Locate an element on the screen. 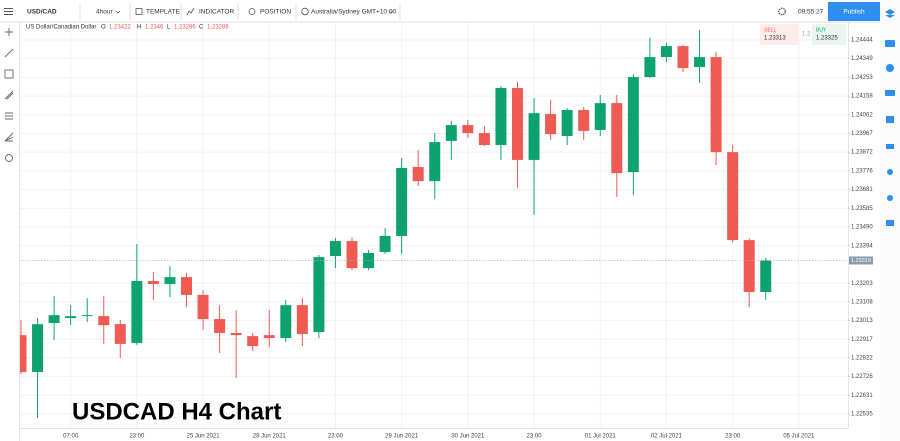  publish-label: Publish is located at coordinates (854, 12).